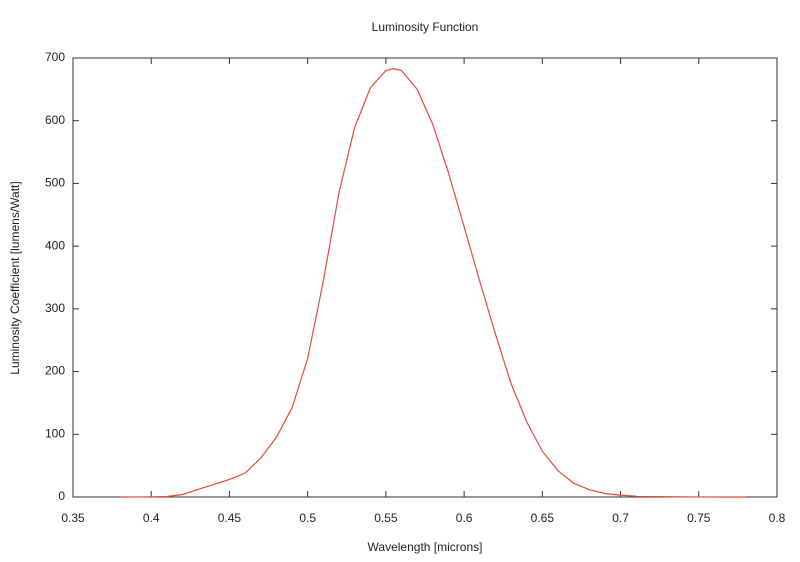 The image size is (800, 562). Describe the element at coordinates (55, 120) in the screenshot. I see `y-tick-label: 600` at that location.